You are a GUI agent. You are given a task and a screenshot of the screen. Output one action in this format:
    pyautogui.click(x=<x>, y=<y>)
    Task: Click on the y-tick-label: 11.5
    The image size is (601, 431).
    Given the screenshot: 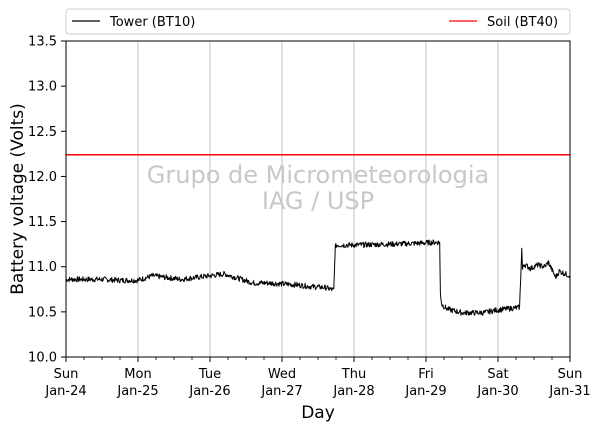 What is the action you would take?
    pyautogui.click(x=42, y=222)
    